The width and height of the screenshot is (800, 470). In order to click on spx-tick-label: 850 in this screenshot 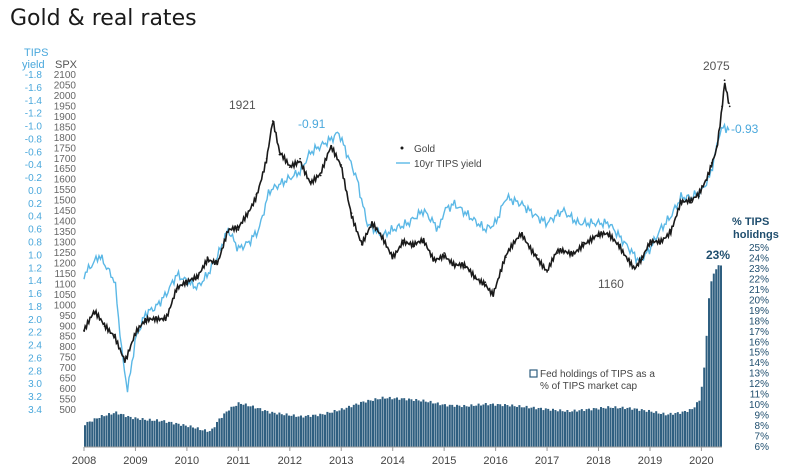, I will do `click(67, 337)`.